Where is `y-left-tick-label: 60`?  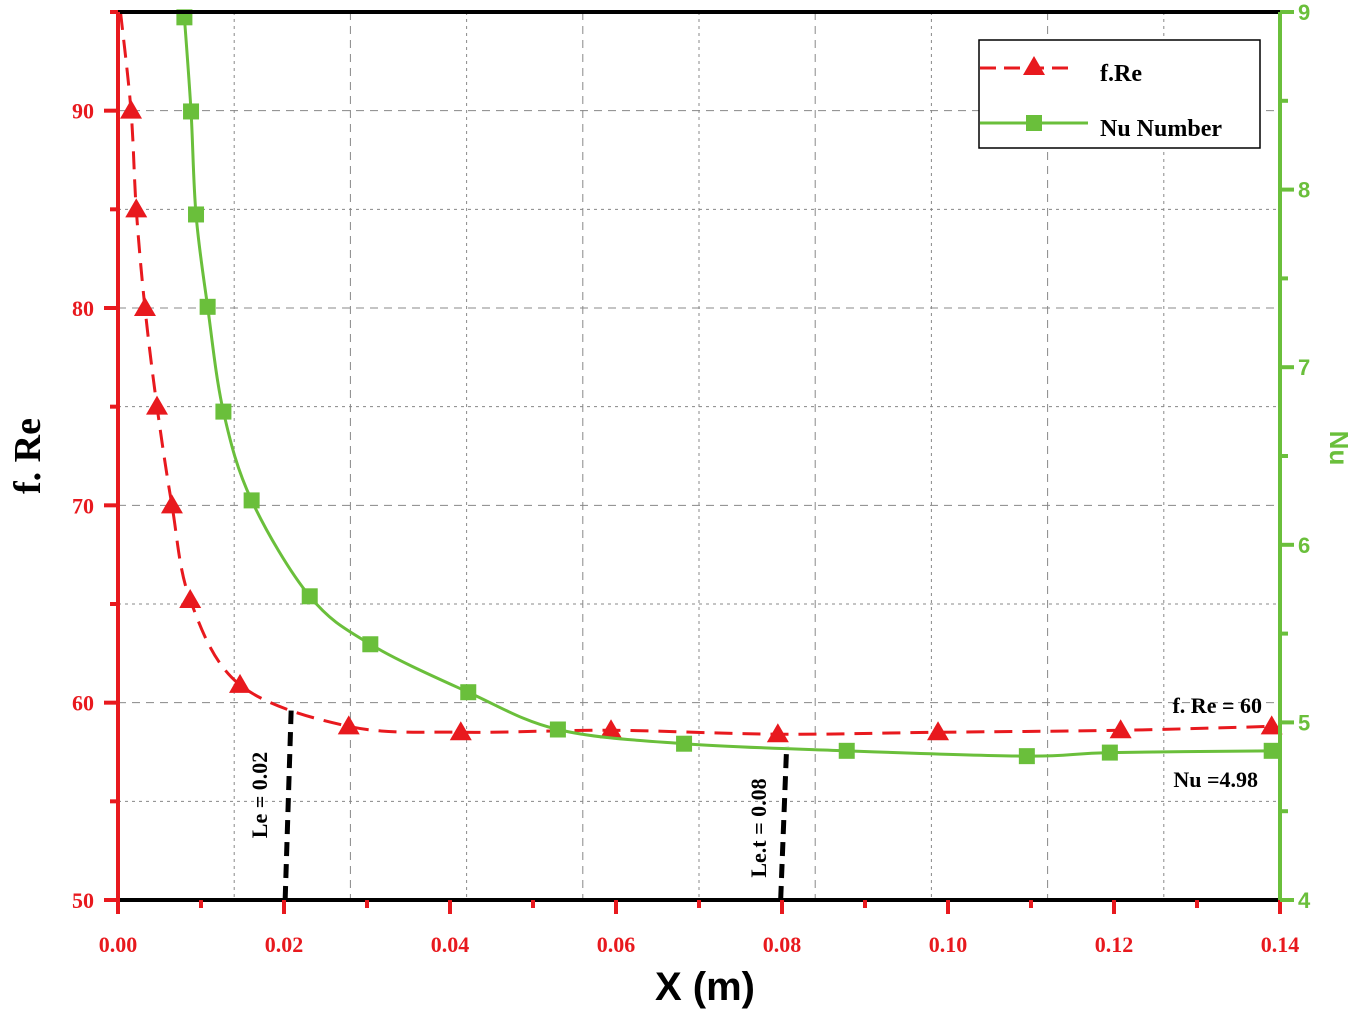
y-left-tick-label: 60 is located at coordinates (83, 703).